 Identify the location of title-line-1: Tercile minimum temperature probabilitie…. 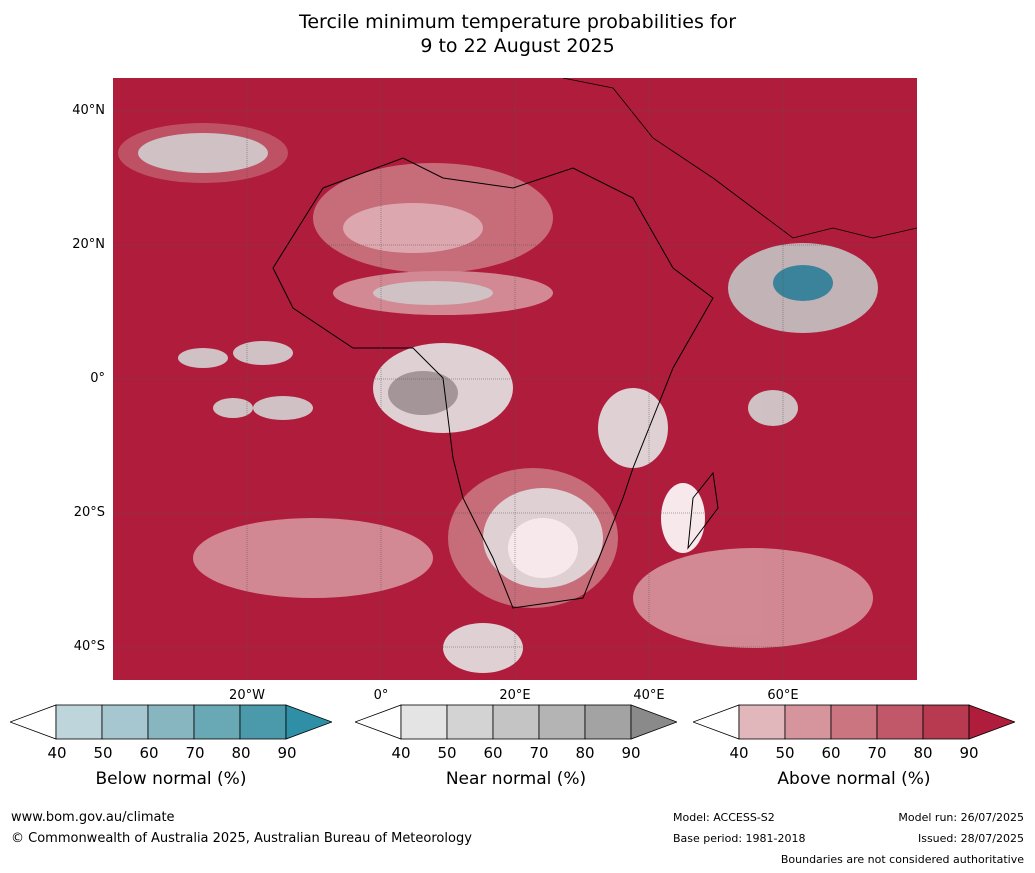
(517, 22).